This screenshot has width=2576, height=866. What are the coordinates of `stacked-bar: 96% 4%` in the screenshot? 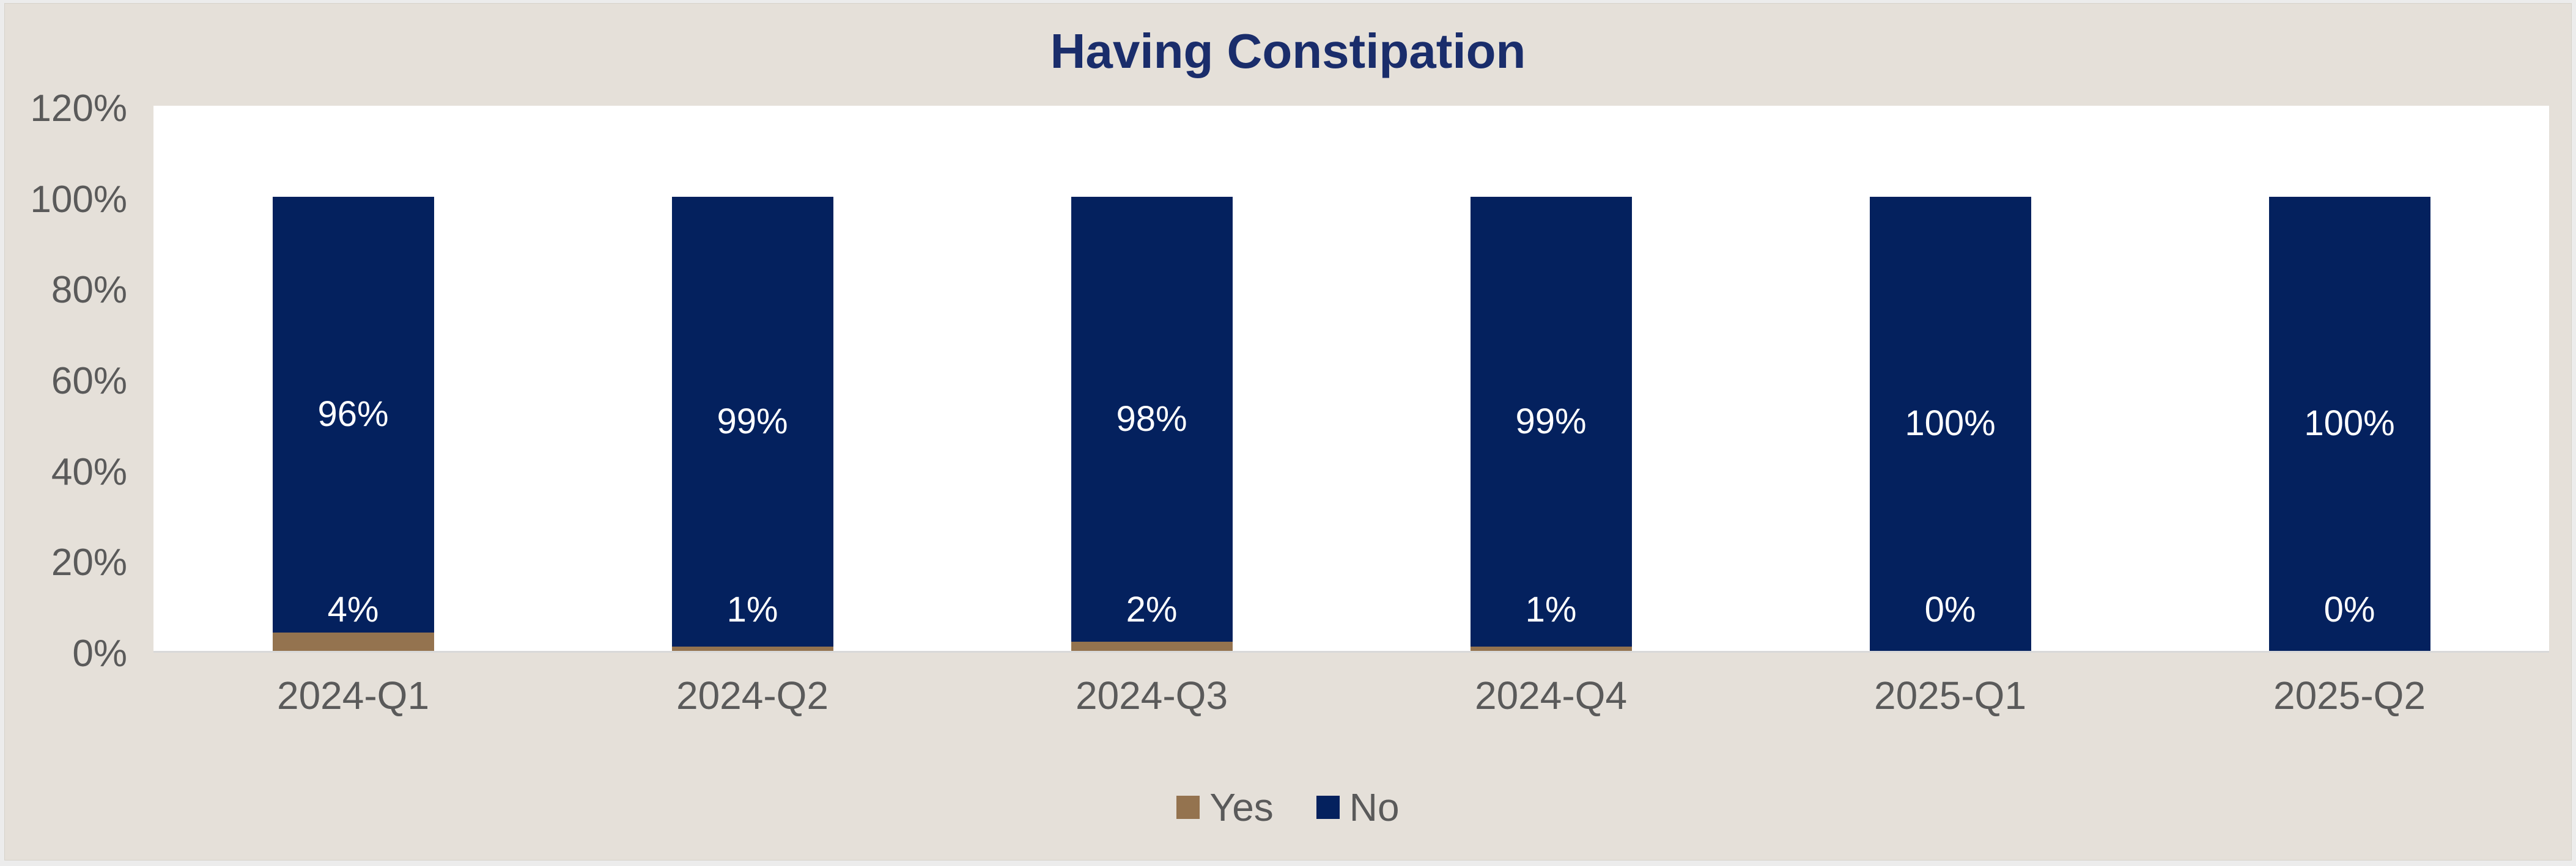 It's located at (353, 424).